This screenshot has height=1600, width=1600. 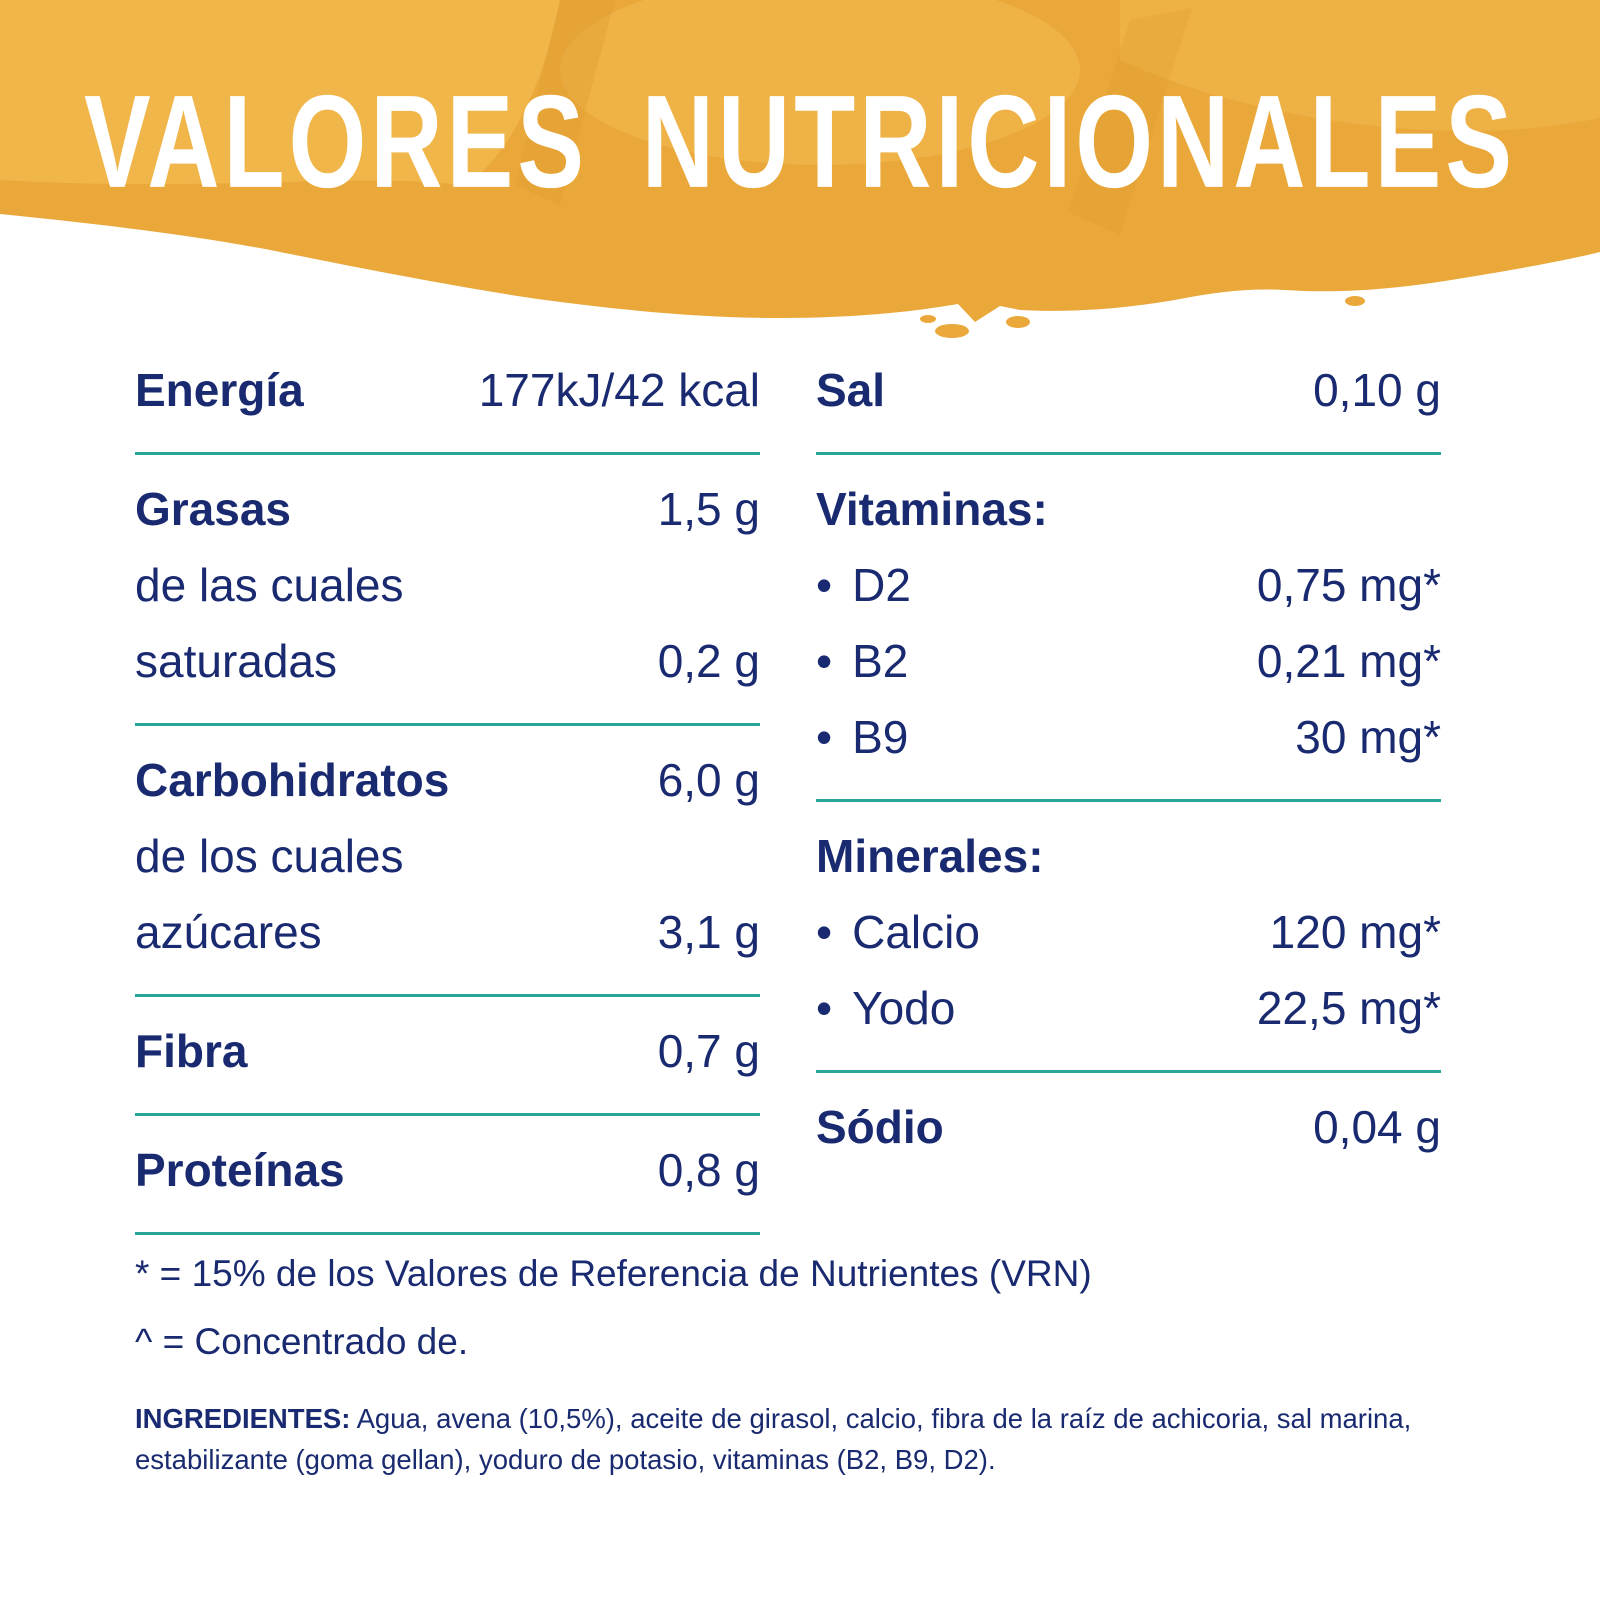 What do you see at coordinates (1128, 1008) in the screenshot?
I see `nutrient-row: • Yodo 22,5 mg*` at bounding box center [1128, 1008].